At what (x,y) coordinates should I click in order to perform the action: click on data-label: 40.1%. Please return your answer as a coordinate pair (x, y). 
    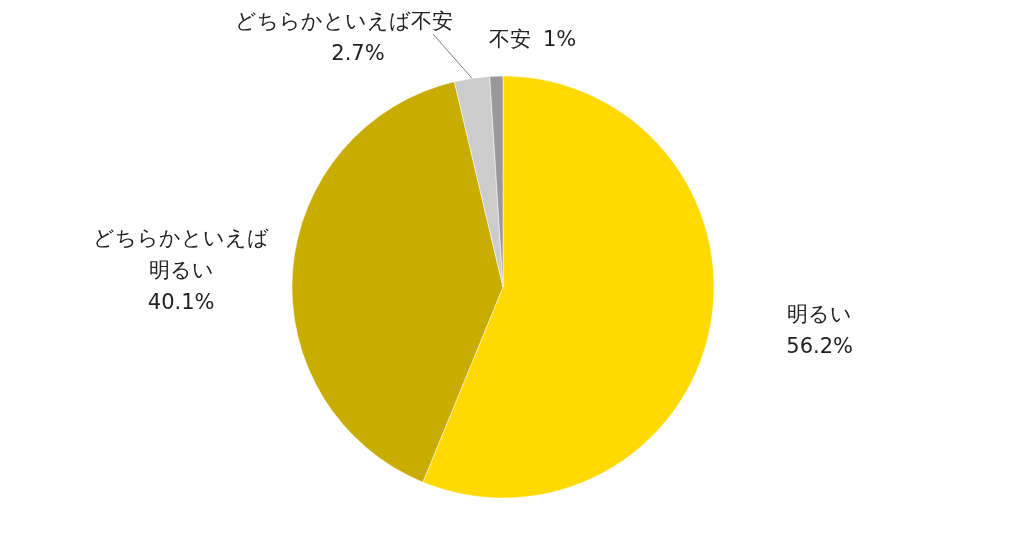
    Looking at the image, I should click on (181, 301).